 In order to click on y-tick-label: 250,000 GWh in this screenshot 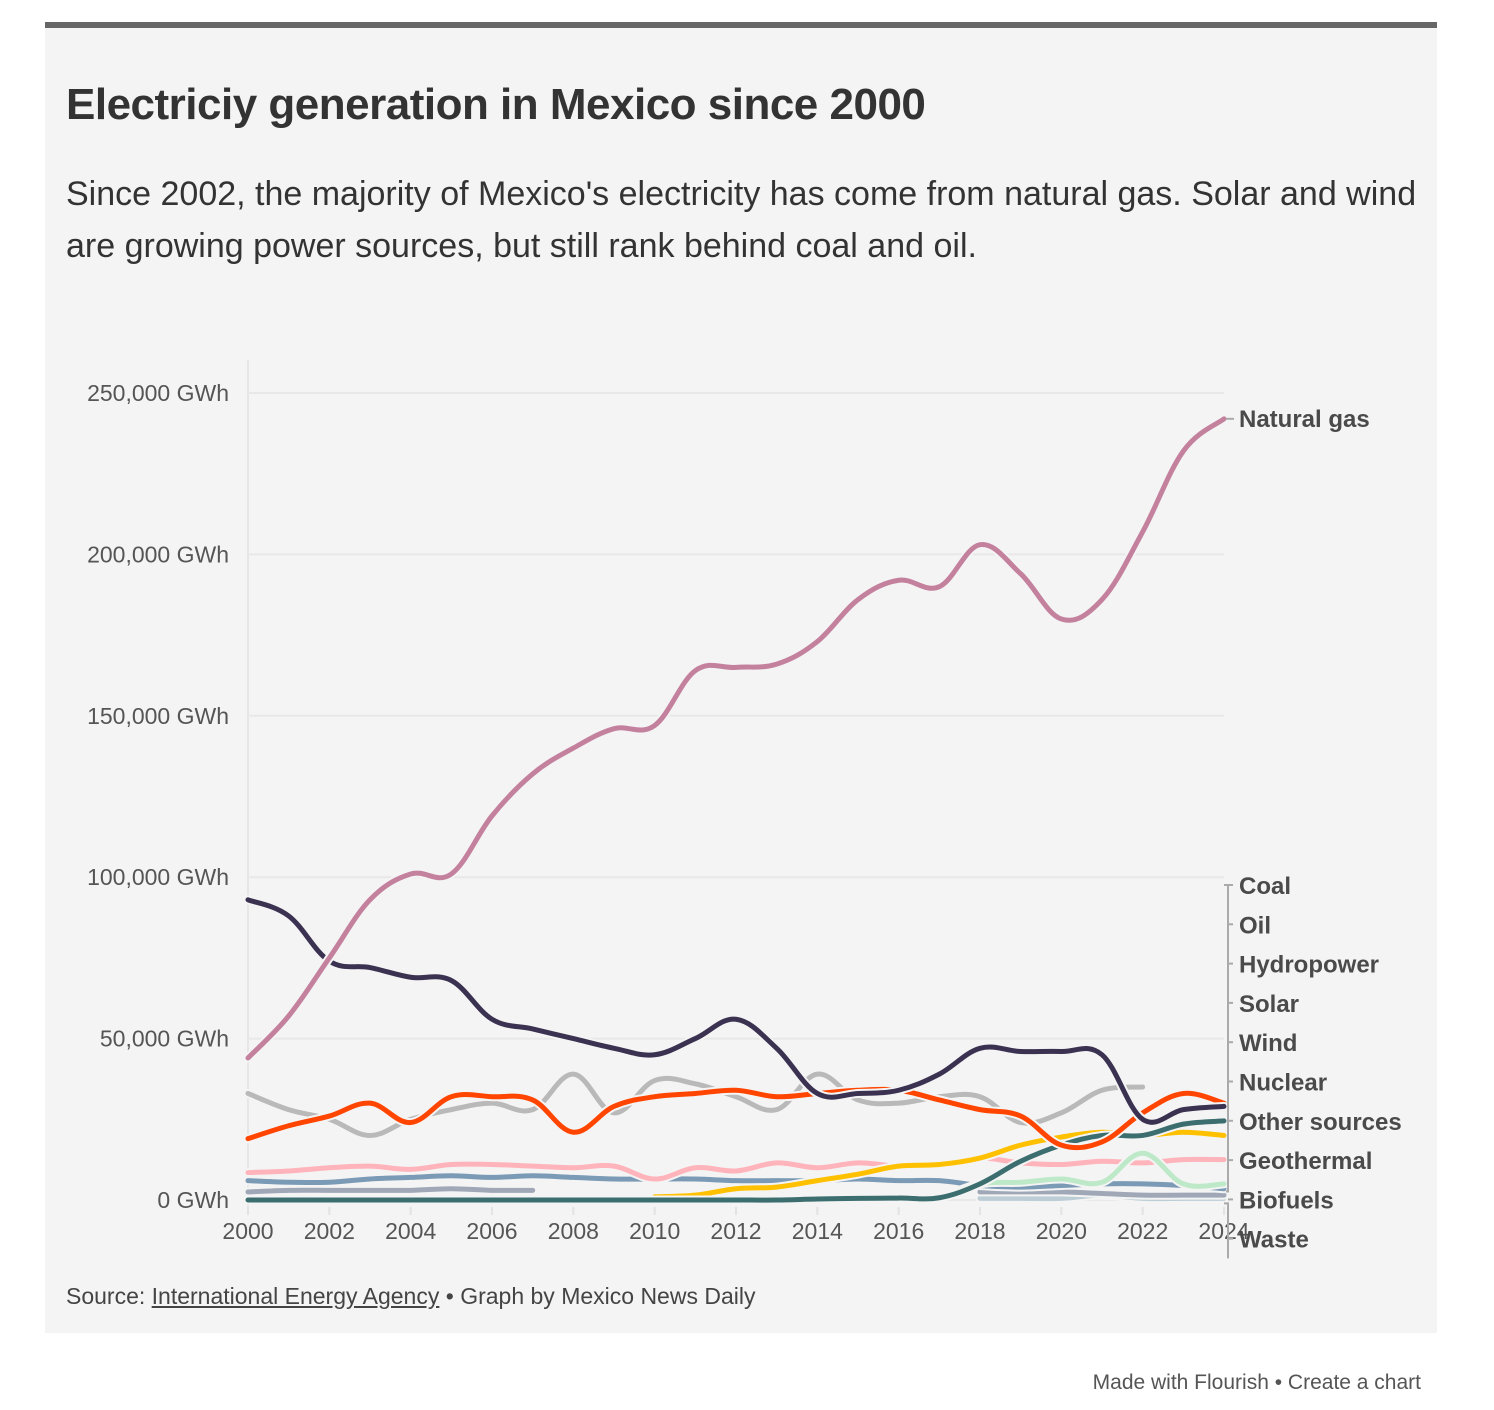, I will do `click(158, 393)`.